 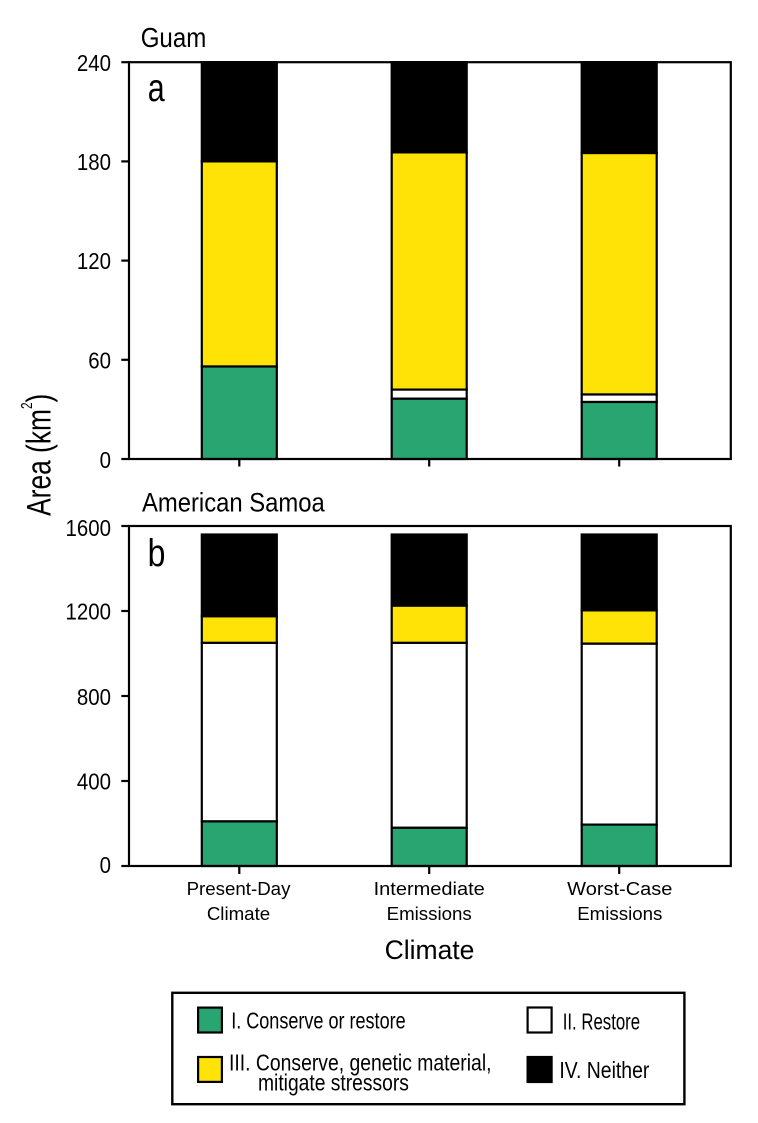 I want to click on svg-text: 1600, so click(x=88, y=528).